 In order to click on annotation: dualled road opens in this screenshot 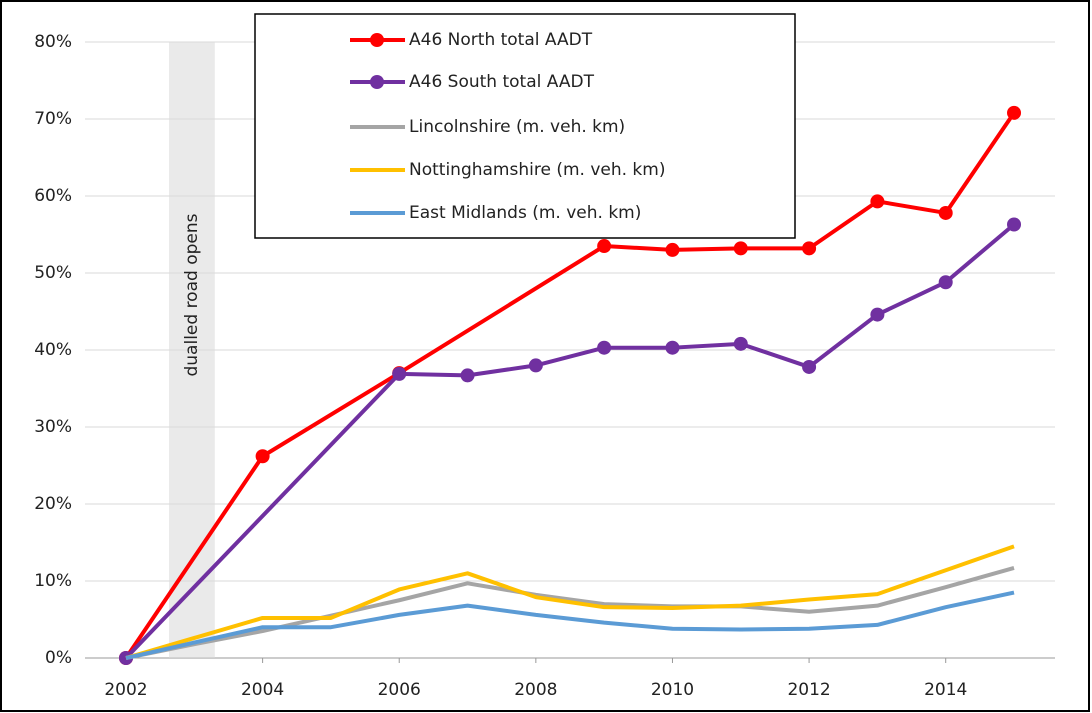, I will do `click(192, 294)`.